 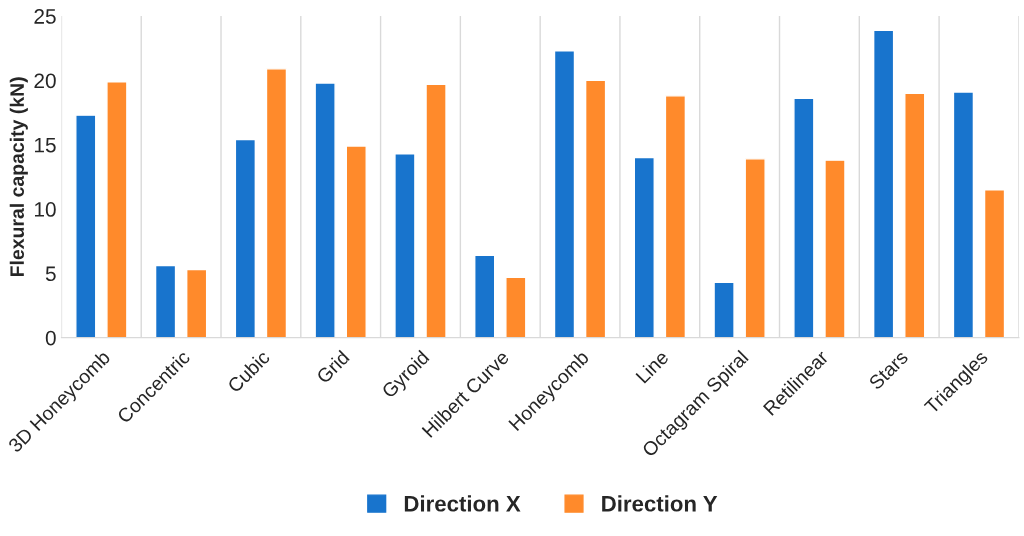 I want to click on x-tick-label: Line, so click(x=652, y=366).